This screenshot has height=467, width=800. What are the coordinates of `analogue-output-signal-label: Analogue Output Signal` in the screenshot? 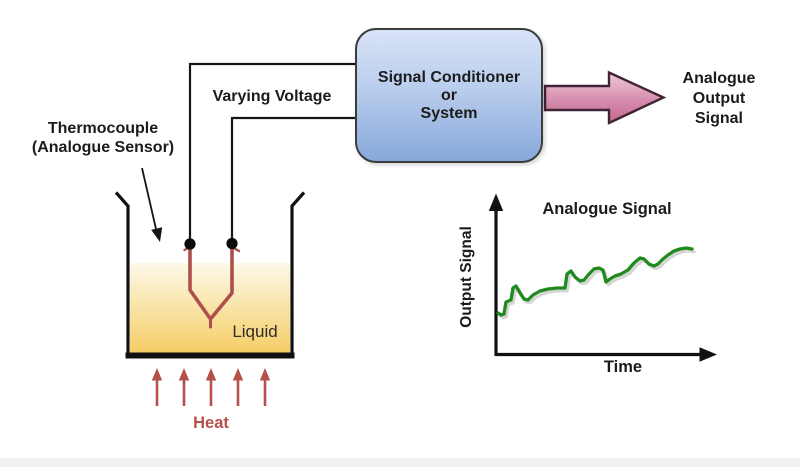 It's located at (719, 99).